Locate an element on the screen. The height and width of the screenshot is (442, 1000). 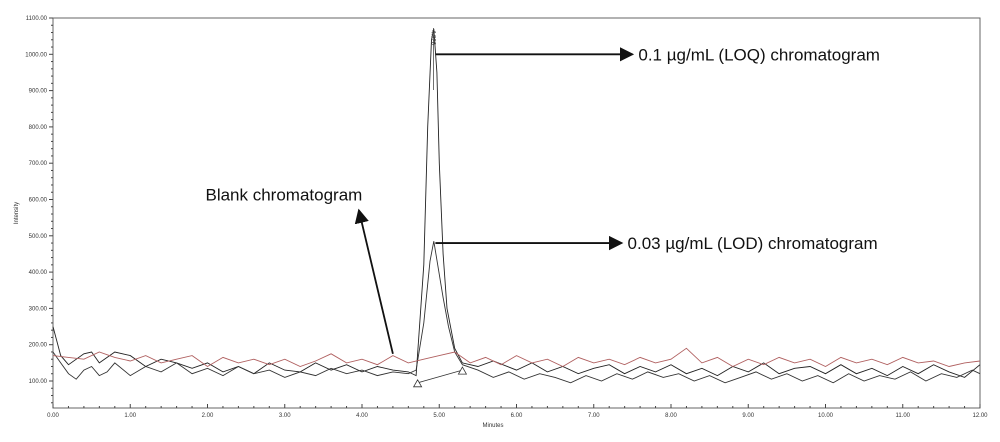
x-axis-label: Minutes is located at coordinates (492, 426).